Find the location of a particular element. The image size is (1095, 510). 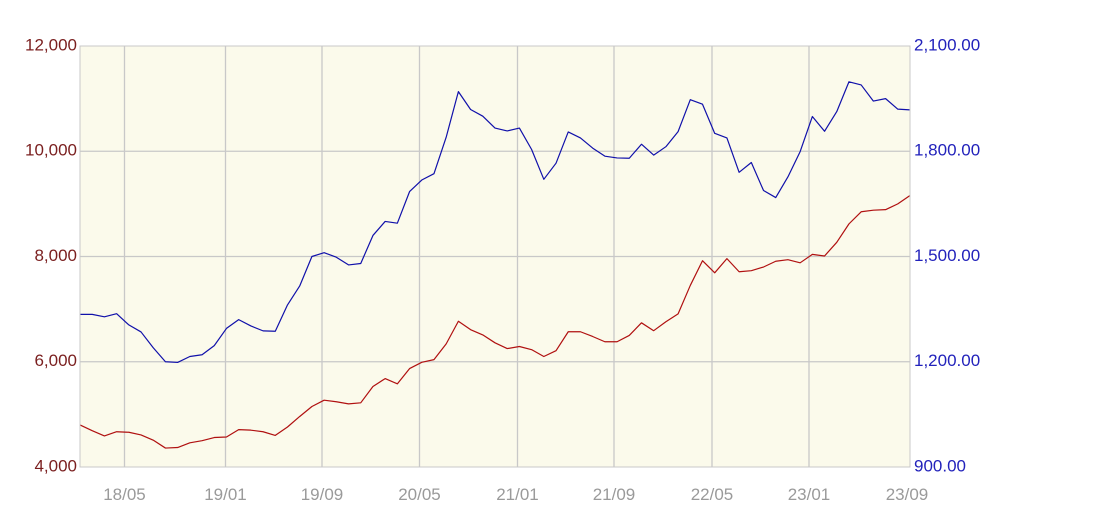

x-axis-tick-label: 21/01 is located at coordinates (517, 494).